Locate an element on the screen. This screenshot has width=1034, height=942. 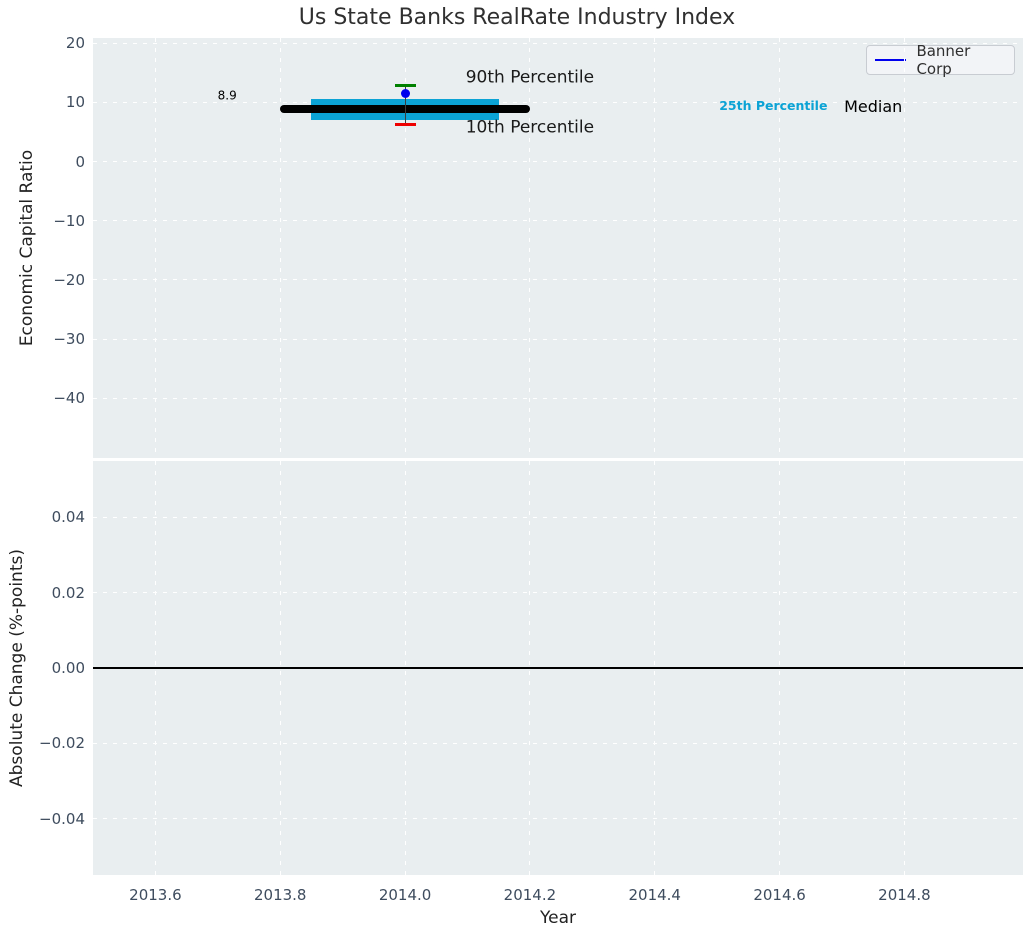
banner-corp-point is located at coordinates (405, 94).